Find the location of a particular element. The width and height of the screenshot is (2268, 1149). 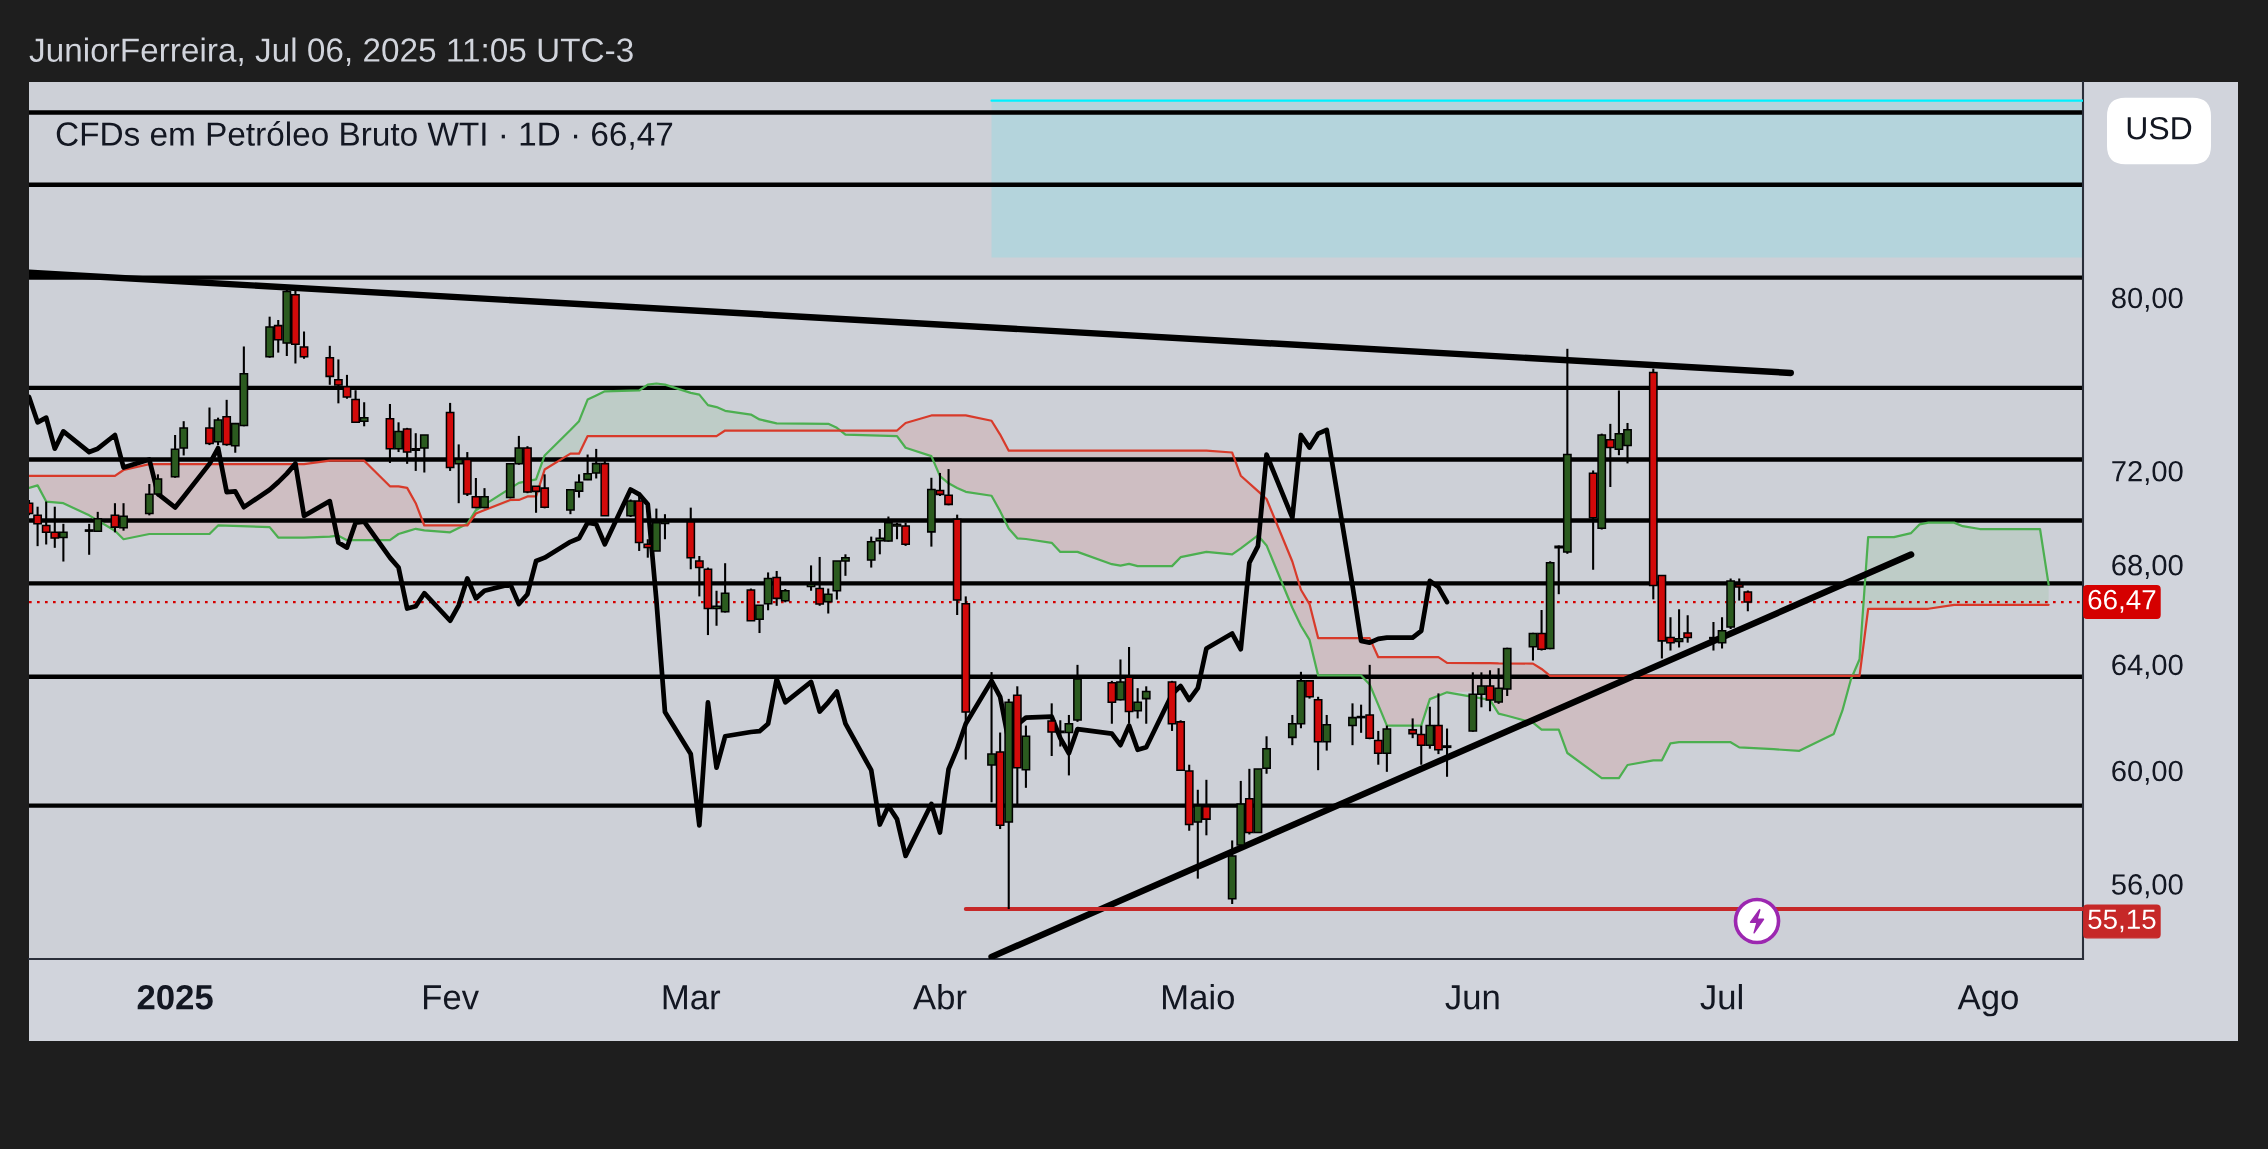

y-tick-label: 80,00 is located at coordinates (2147, 299).